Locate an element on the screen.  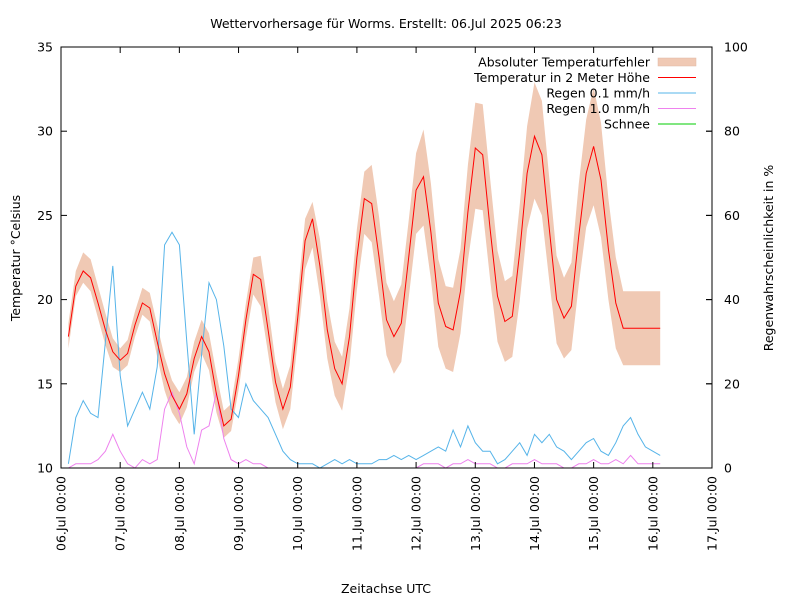
y2-tick-label: 100 is located at coordinates (736, 47).